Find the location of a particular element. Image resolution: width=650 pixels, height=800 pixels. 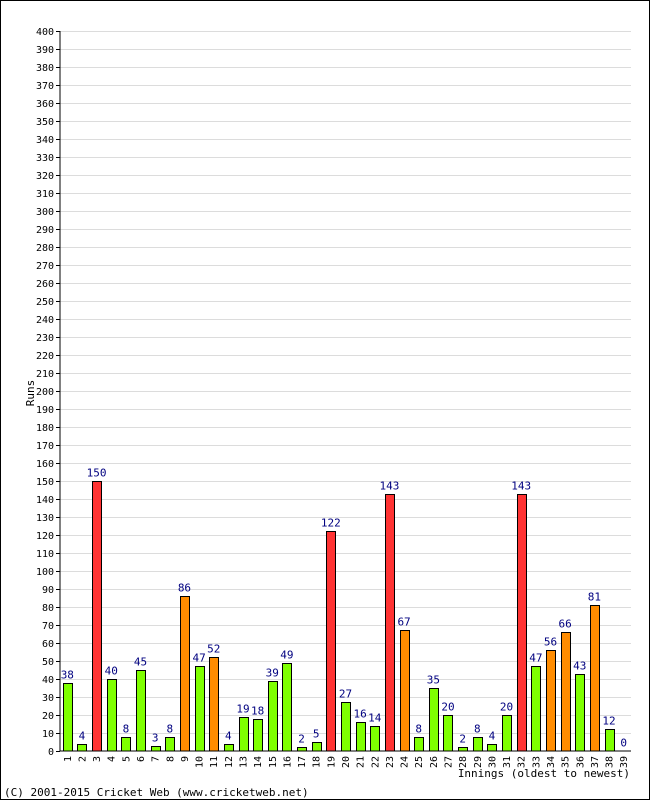

y-tick-label: 140 is located at coordinates (45, 500).